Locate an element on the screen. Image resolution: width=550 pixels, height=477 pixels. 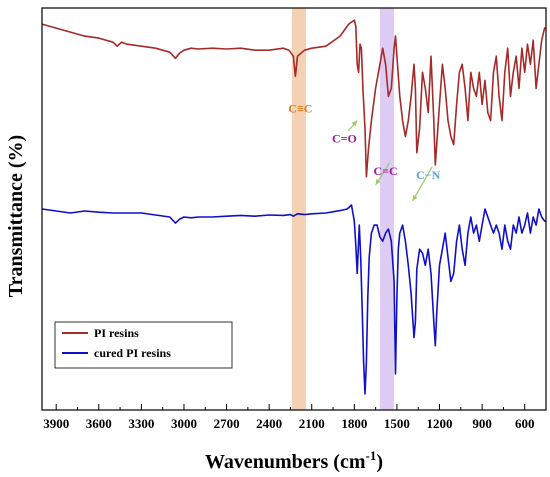
x-tick-label-900: 900 is located at coordinates (482, 423).